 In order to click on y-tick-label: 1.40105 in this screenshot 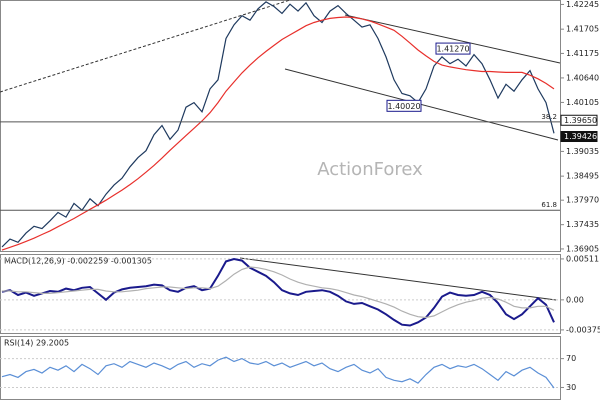, I will do `click(582, 102)`.